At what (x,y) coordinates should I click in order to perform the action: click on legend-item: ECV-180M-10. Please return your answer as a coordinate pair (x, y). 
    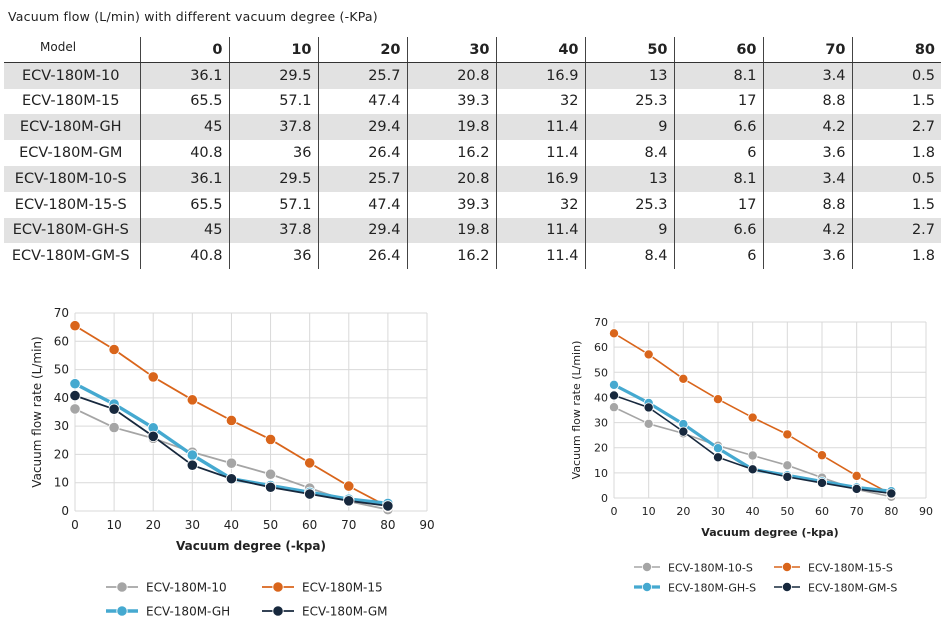
    Looking at the image, I should click on (166, 588).